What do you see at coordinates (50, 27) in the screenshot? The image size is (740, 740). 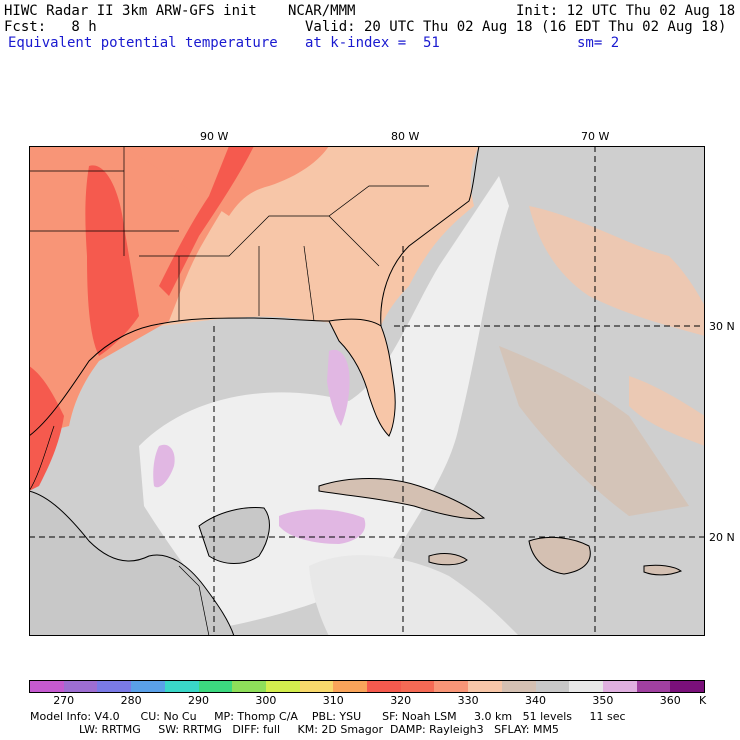 I see `header-forecast-hour: Fcst: 8 h` at bounding box center [50, 27].